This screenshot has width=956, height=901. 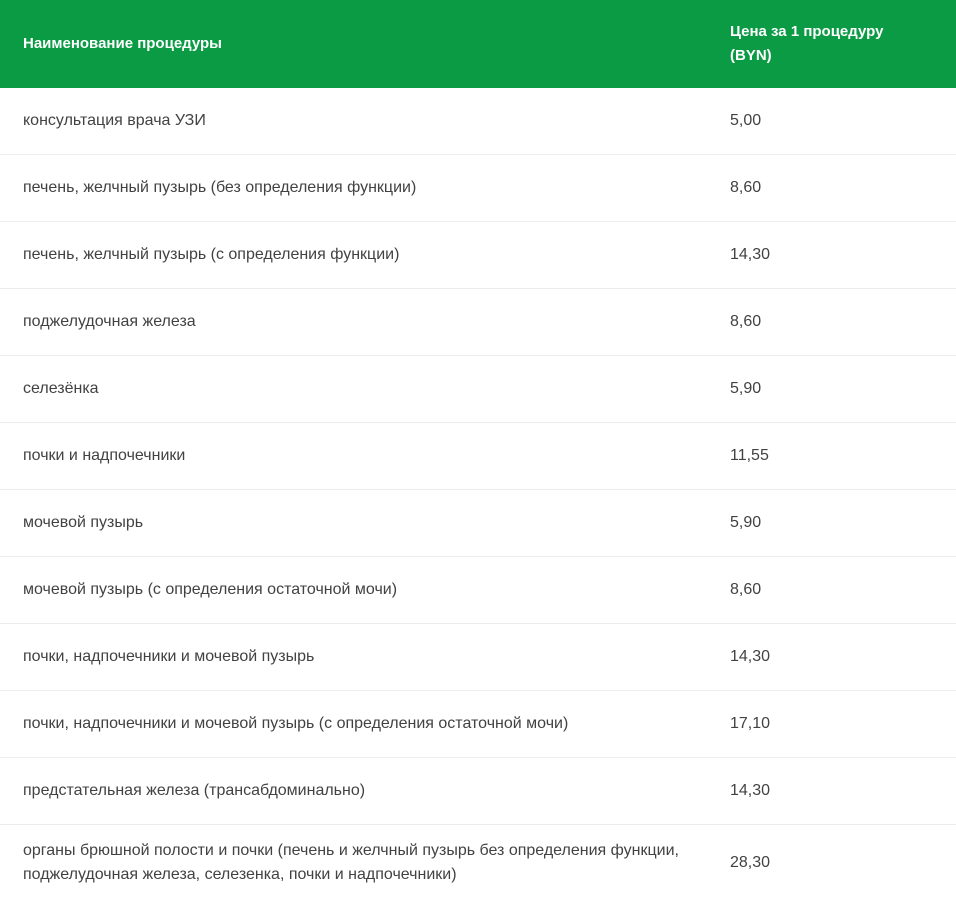 What do you see at coordinates (478, 121) in the screenshot?
I see `table-row: консультация врача УЗИ 5,00` at bounding box center [478, 121].